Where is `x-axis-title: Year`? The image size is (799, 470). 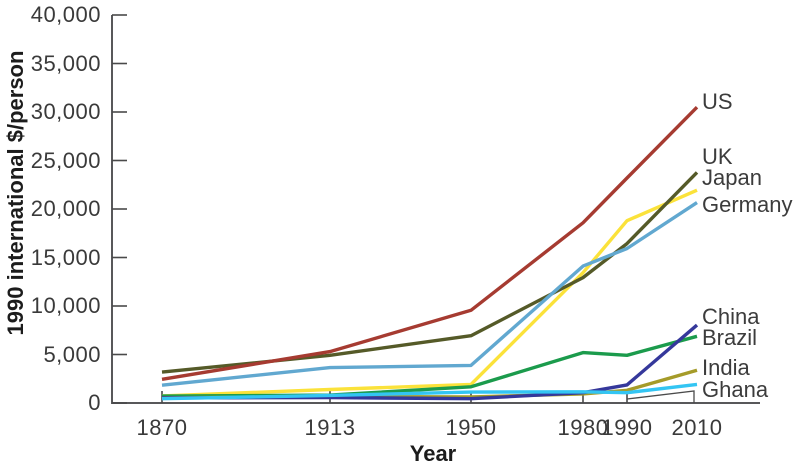 x-axis-title: Year is located at coordinates (433, 453).